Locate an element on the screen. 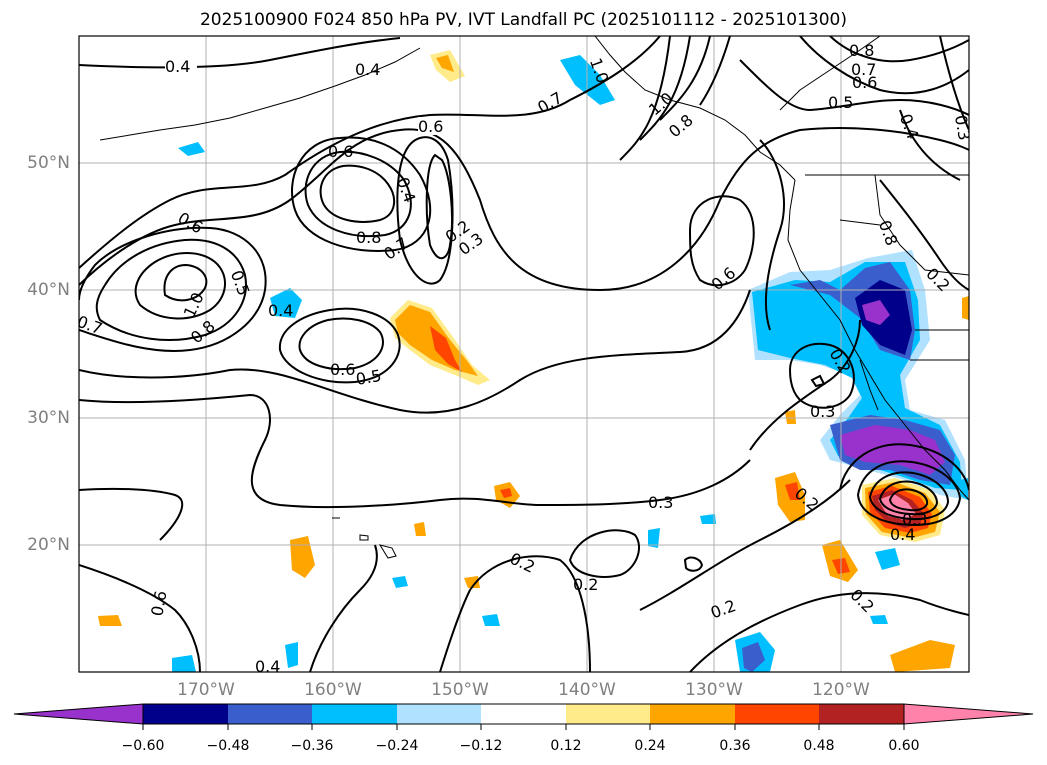  lon-label: 140°W is located at coordinates (587, 690).